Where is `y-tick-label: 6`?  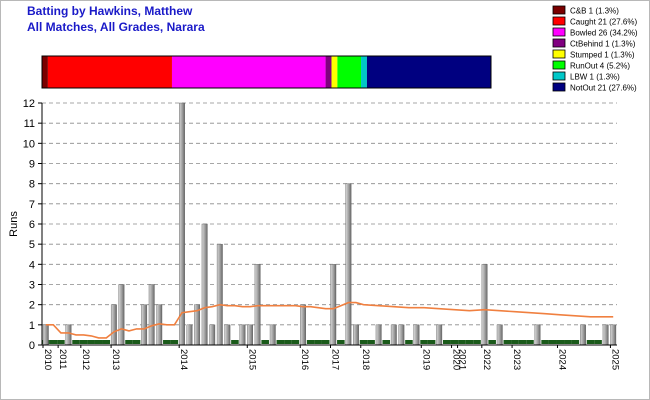 y-tick-label: 6 is located at coordinates (32, 225).